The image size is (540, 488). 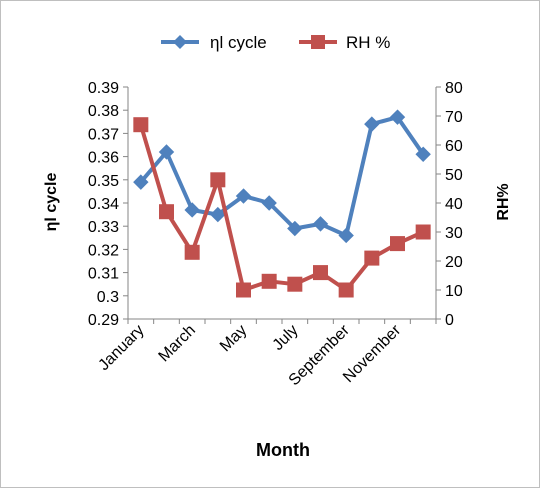 What do you see at coordinates (103, 88) in the screenshot?
I see `y-left-tick-label: 0.39` at bounding box center [103, 88].